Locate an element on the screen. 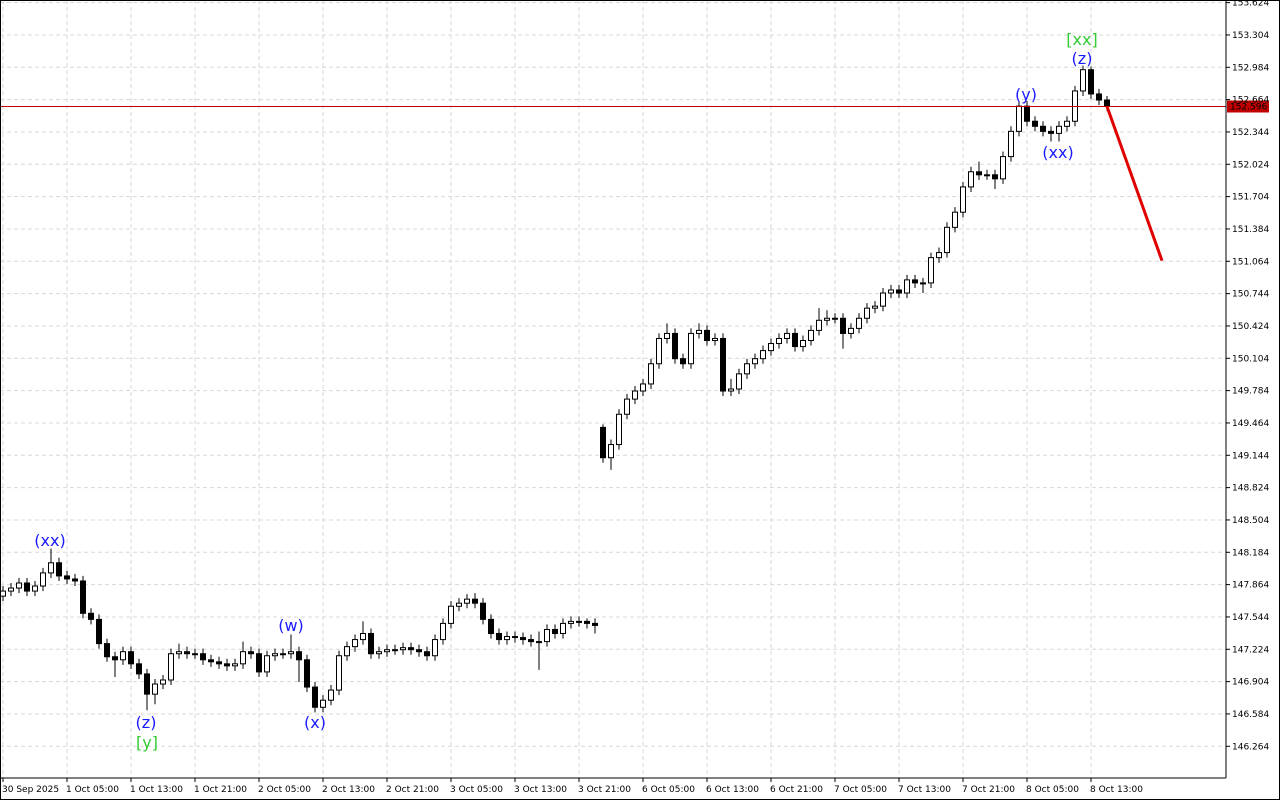 The width and height of the screenshot is (1280, 800). y-tick-label: 149.144 is located at coordinates (1250, 456).